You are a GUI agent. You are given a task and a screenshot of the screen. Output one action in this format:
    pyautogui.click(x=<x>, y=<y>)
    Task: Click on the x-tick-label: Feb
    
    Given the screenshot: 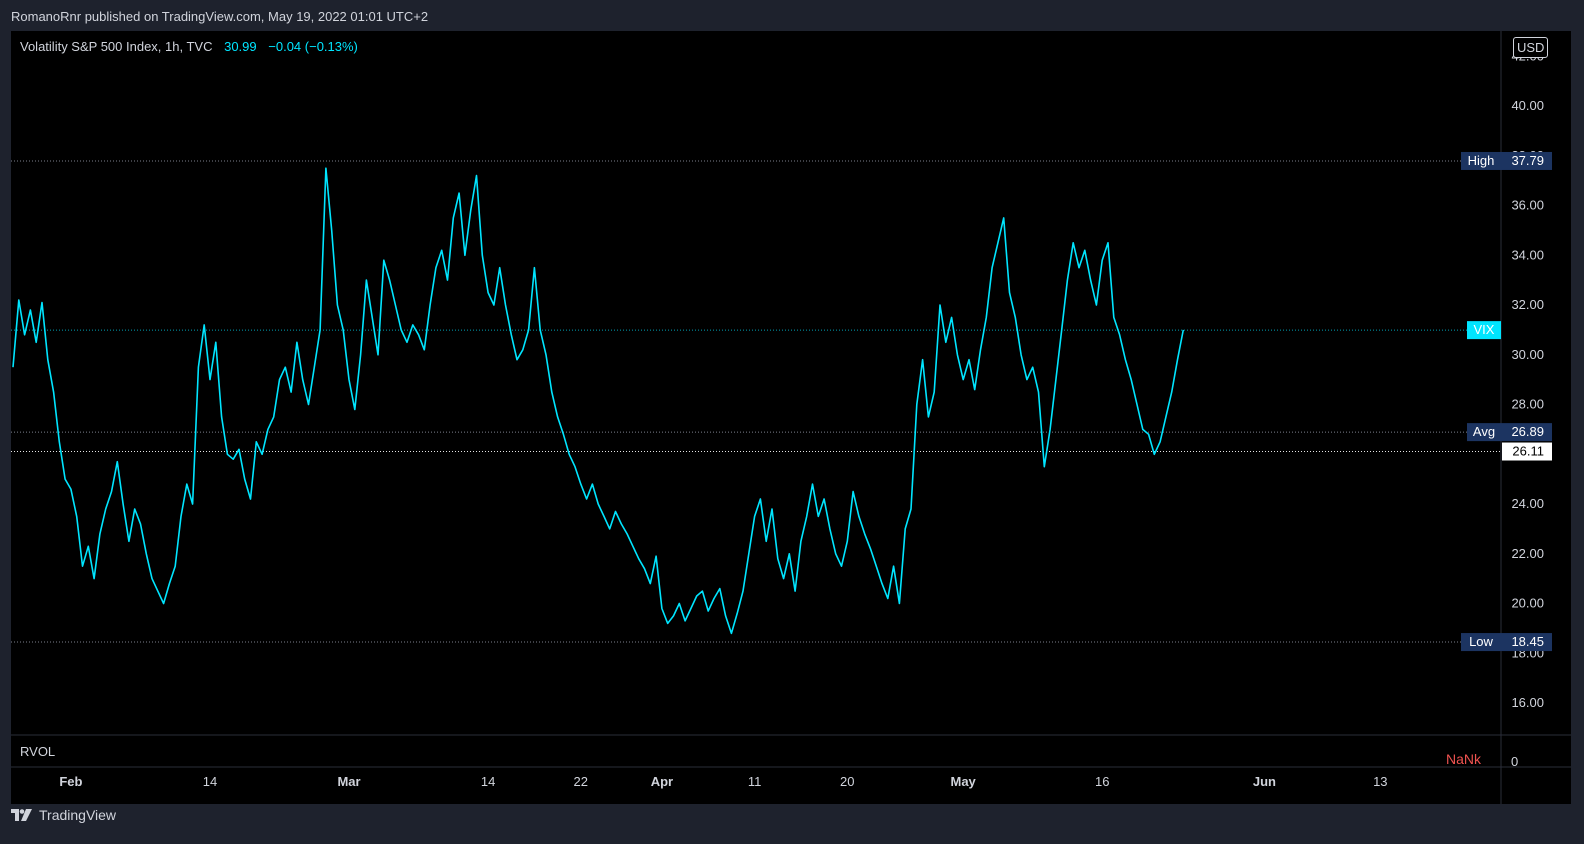 What is the action you would take?
    pyautogui.click(x=70, y=781)
    